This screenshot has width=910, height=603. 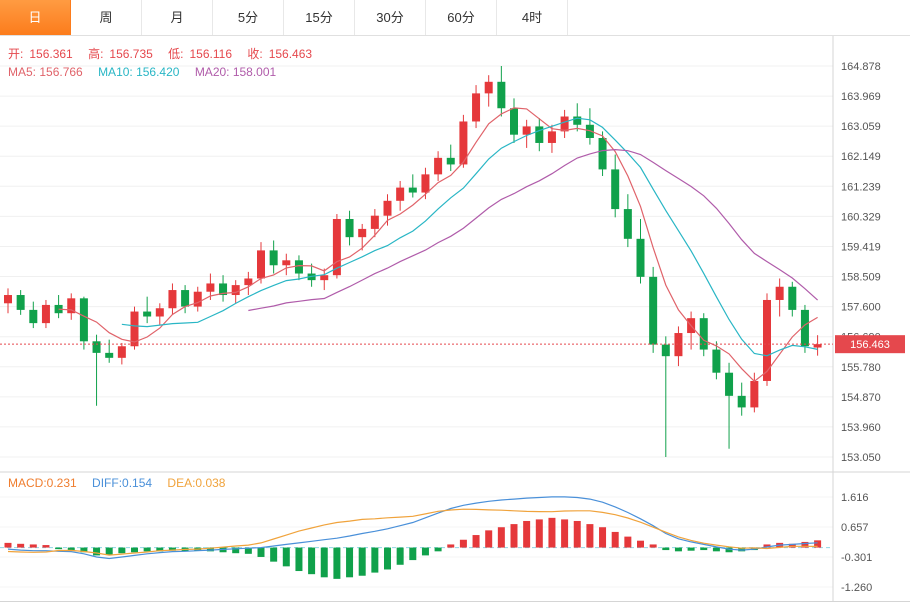 I want to click on svg-text: 0.657, so click(x=855, y=528).